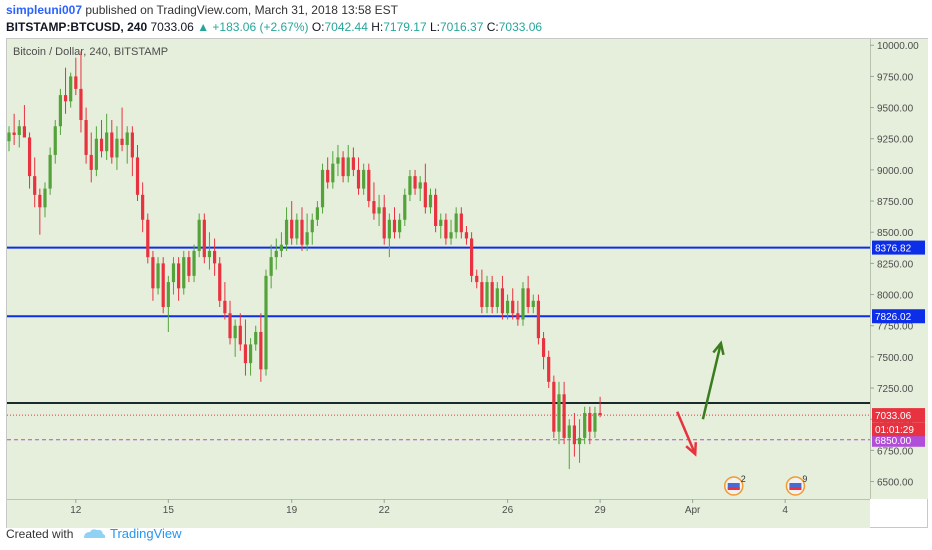 This screenshot has height=550, width=932. What do you see at coordinates (77, 27) in the screenshot?
I see `symbol-label: BITSTAMP:BTCUSD, 240` at bounding box center [77, 27].